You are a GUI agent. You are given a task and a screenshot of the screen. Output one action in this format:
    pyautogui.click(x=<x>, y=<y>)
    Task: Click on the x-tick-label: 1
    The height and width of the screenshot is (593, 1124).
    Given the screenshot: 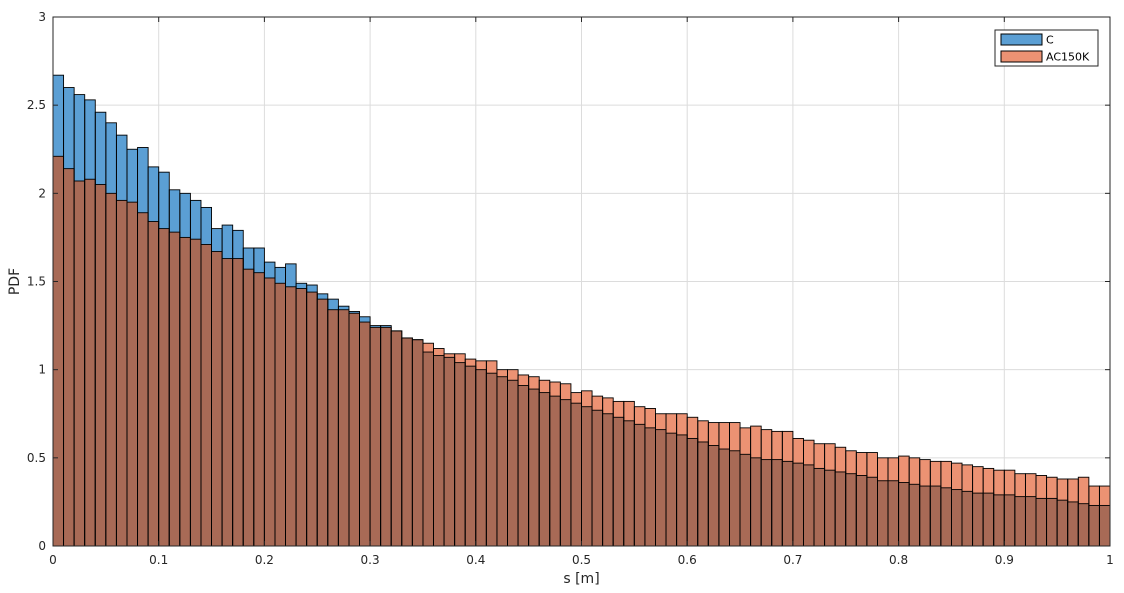 What is the action you would take?
    pyautogui.click(x=1110, y=560)
    